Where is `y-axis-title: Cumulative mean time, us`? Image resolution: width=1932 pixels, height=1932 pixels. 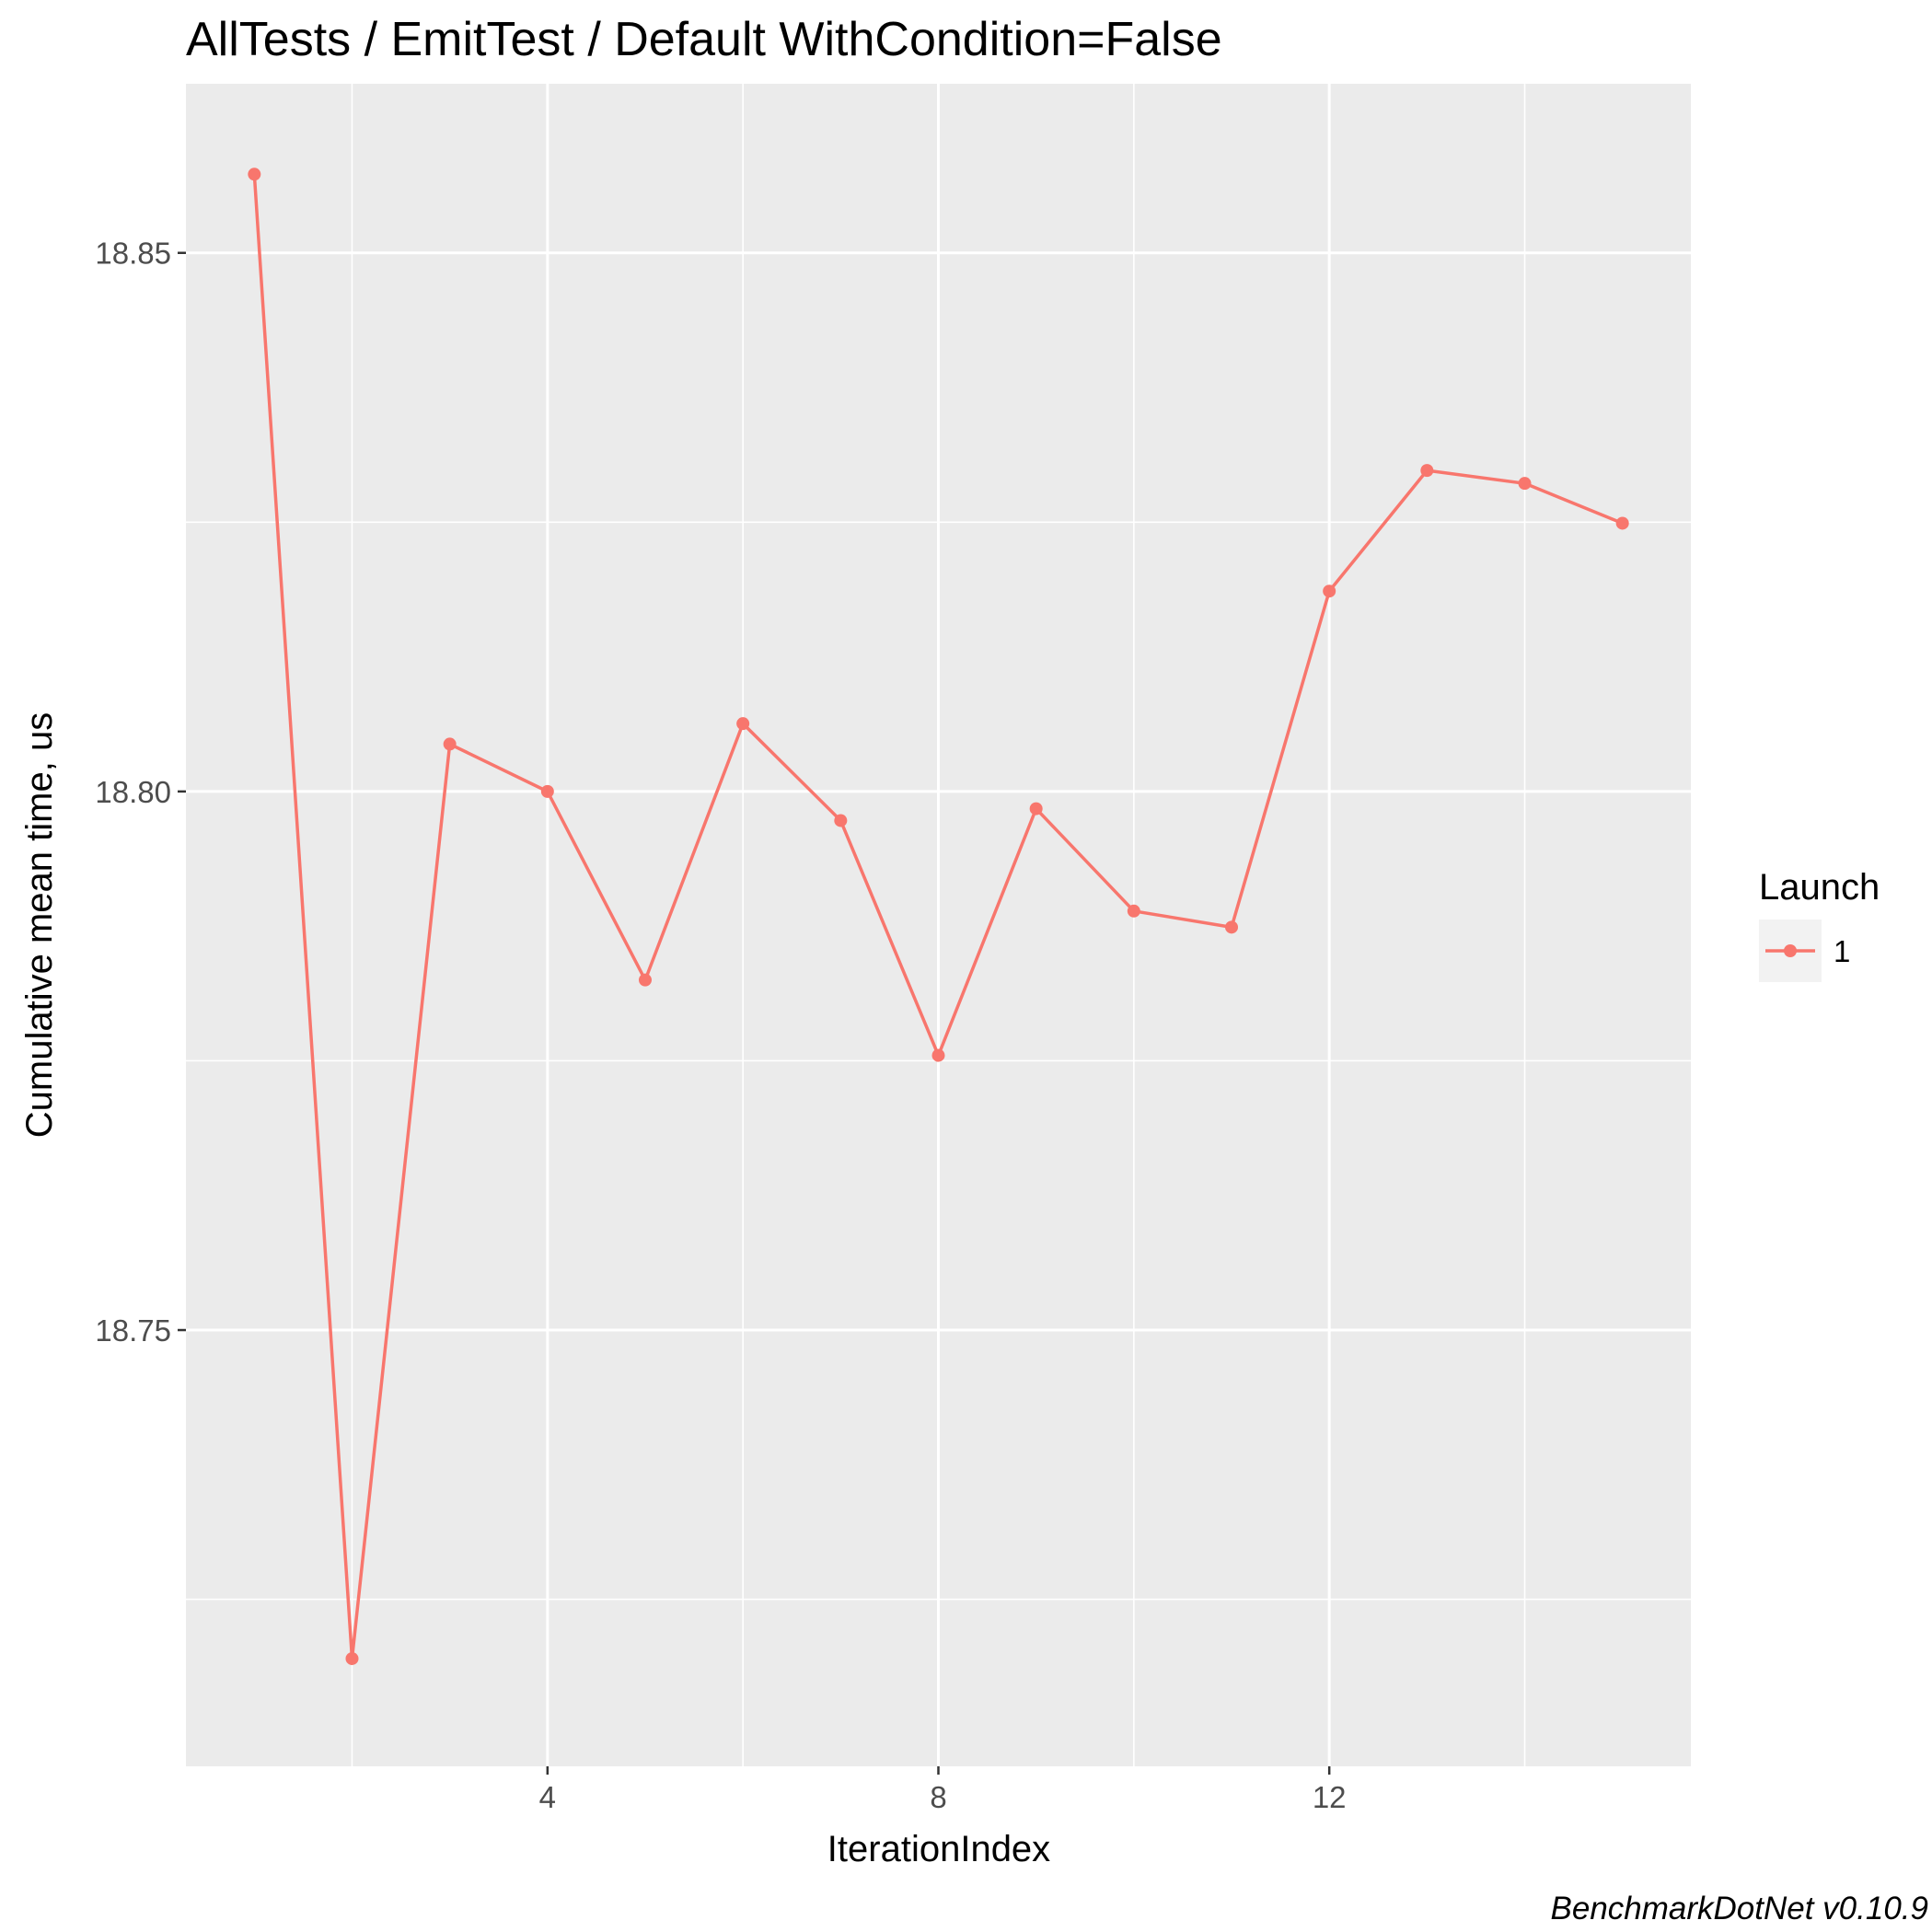 y-axis-title: Cumulative mean time, us is located at coordinates (40, 925).